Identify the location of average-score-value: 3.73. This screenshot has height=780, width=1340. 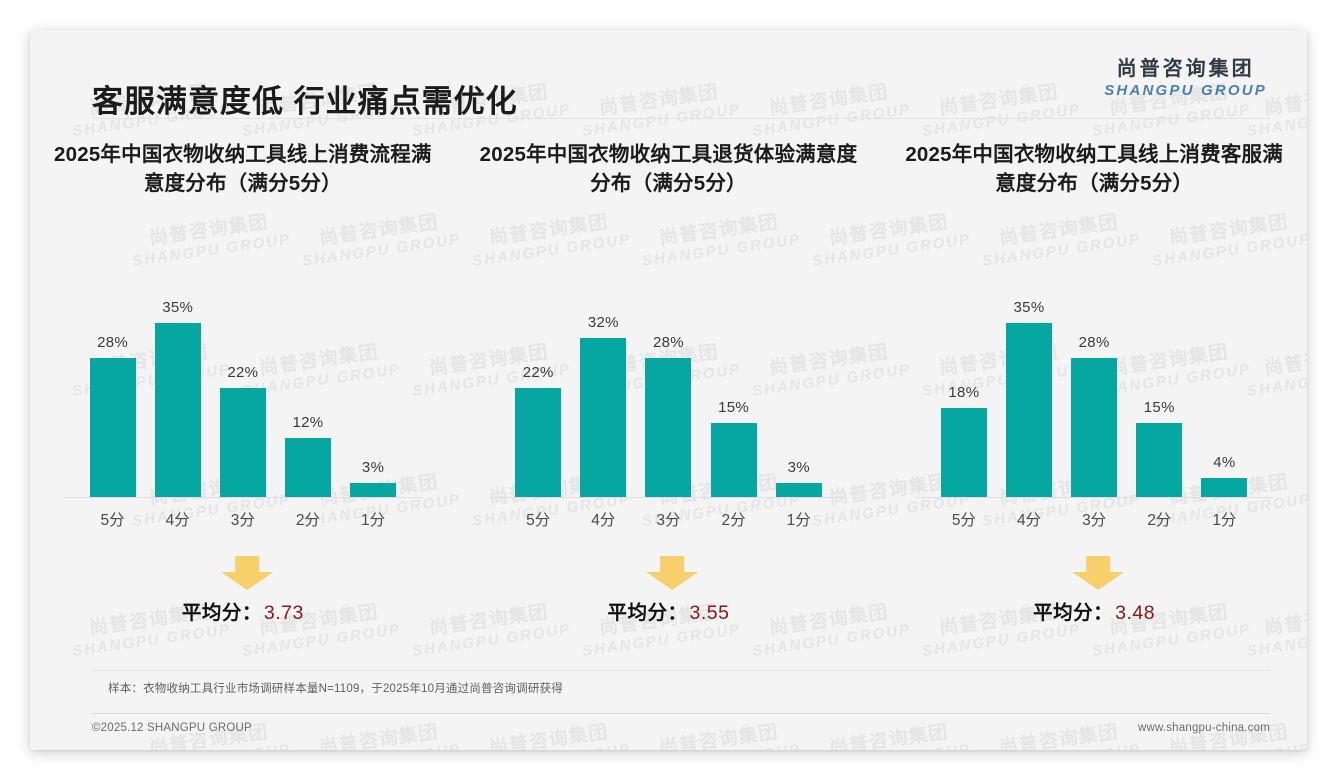
(283, 613).